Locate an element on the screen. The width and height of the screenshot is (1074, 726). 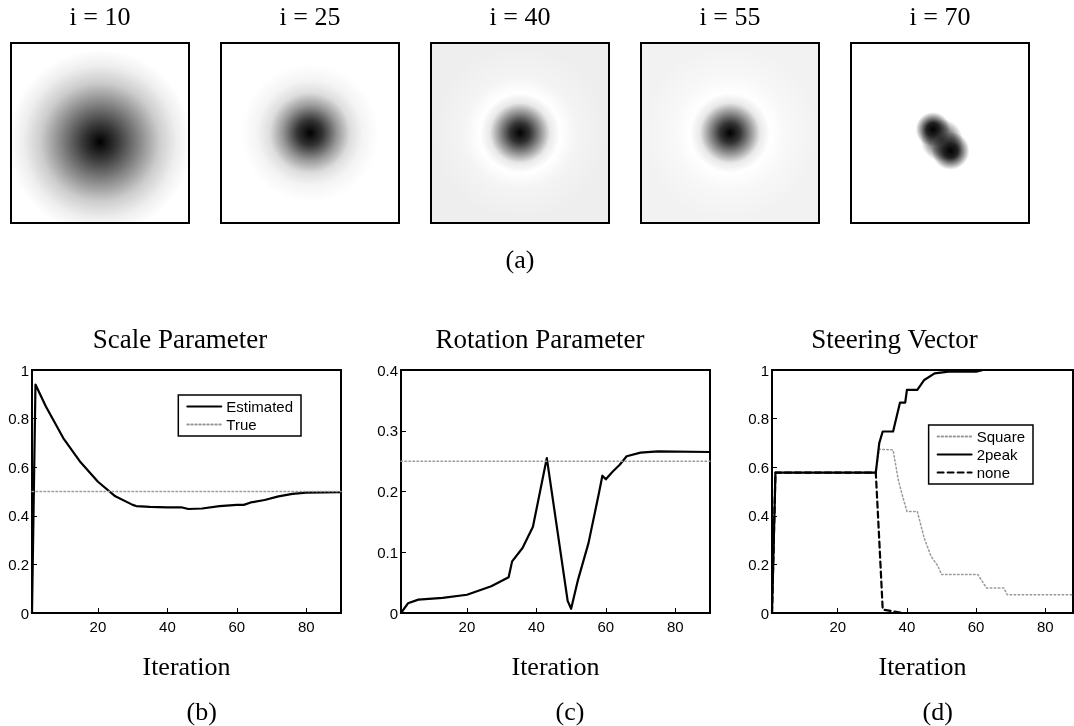
text: i = 70 is located at coordinates (940, 17).